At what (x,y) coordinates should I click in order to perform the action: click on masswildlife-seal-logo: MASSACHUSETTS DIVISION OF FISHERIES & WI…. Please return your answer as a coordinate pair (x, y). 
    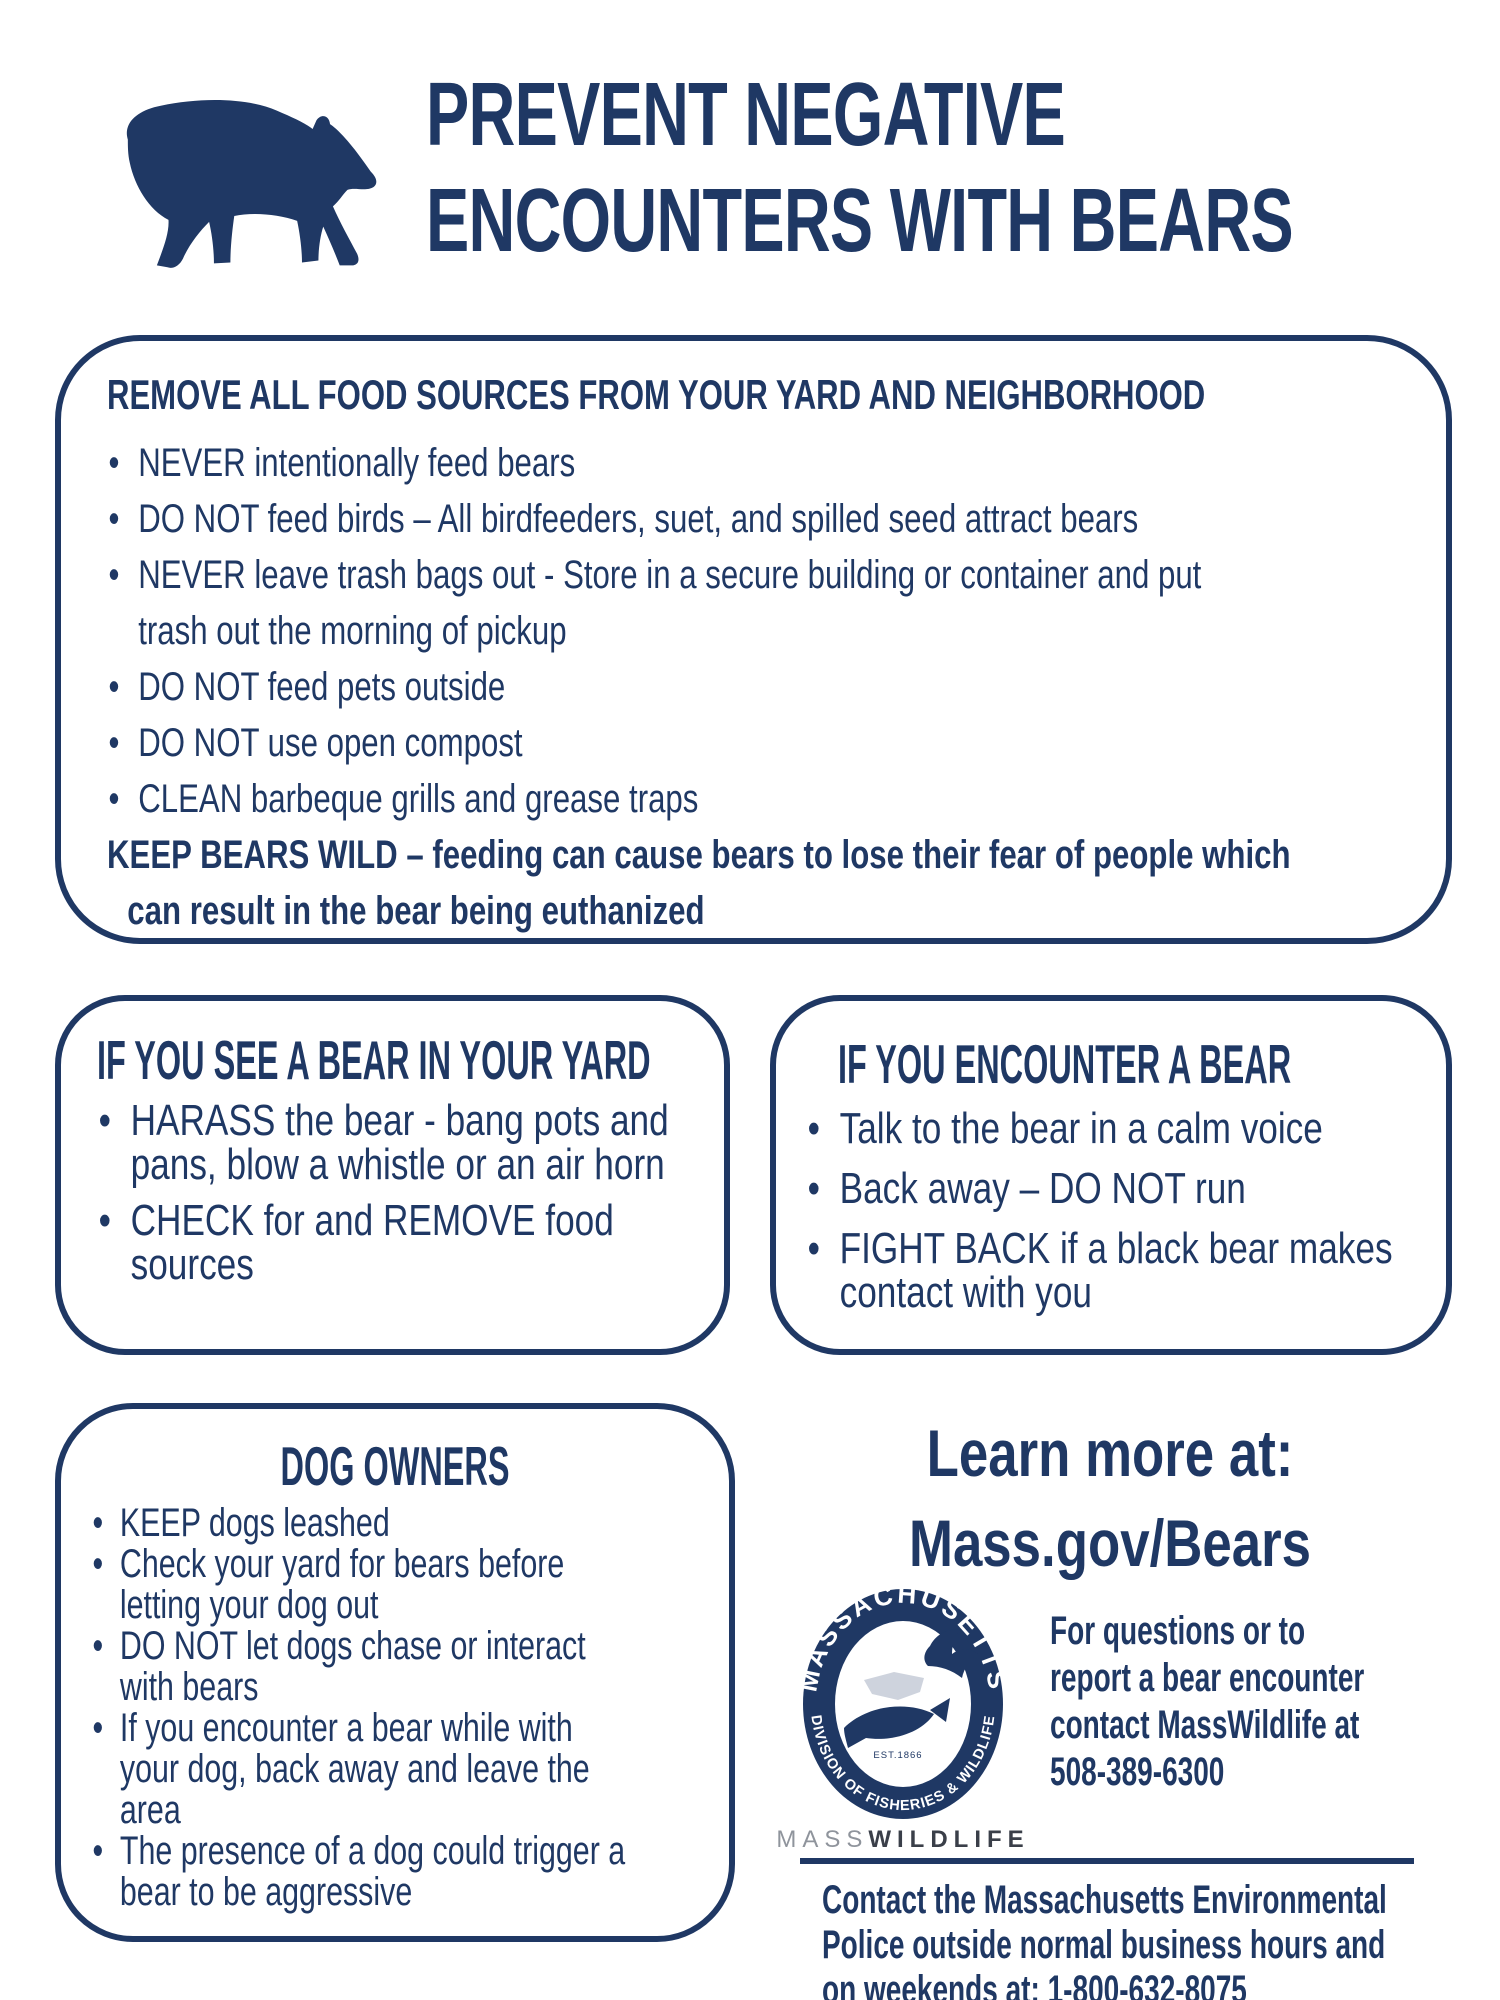
    Looking at the image, I should click on (903, 1703).